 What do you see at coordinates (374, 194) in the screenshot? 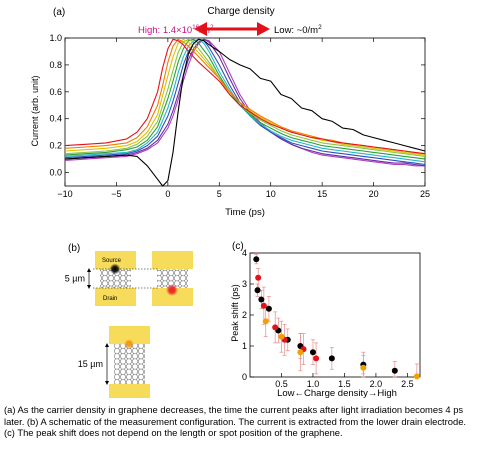
I see `x-tick-label-a: 20` at bounding box center [374, 194].